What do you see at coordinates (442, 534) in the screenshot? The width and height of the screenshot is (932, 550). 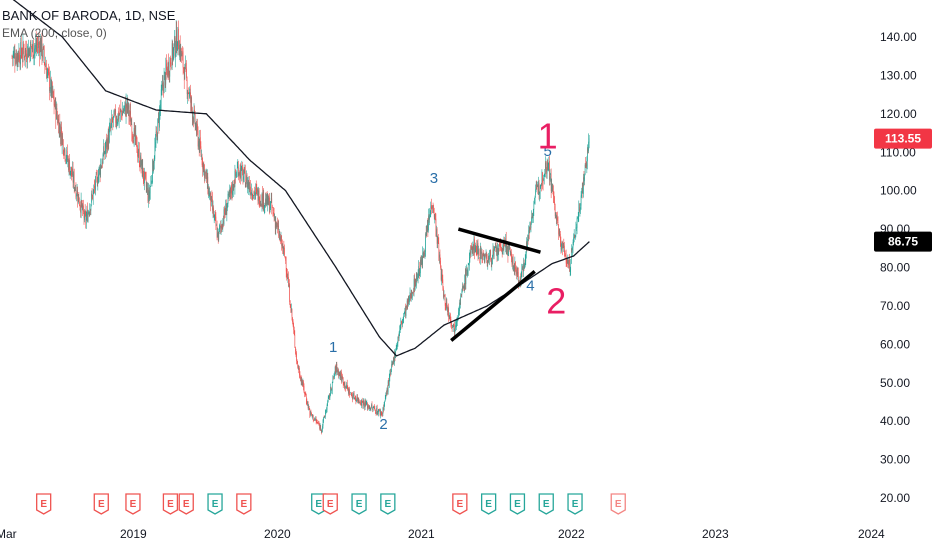 I see `time-axis: Mar 2019 2020 2021 2022 2023 2024` at bounding box center [442, 534].